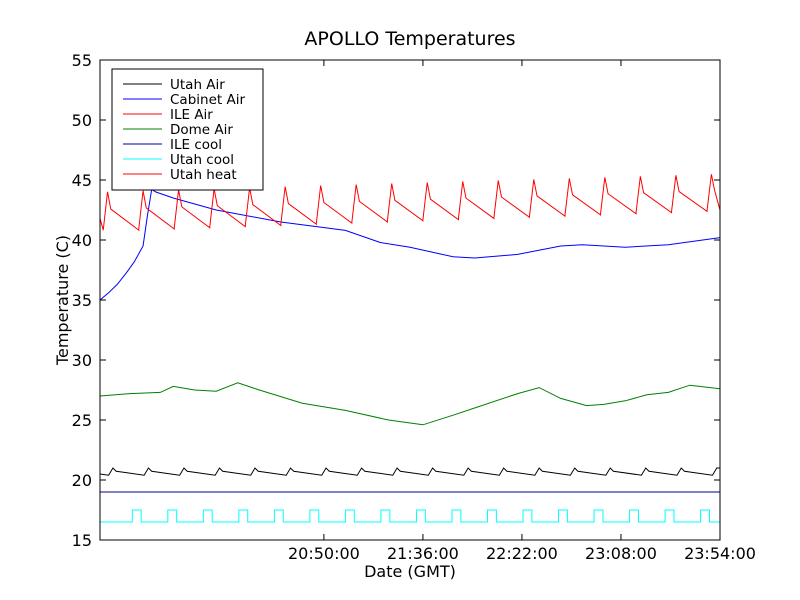 This screenshot has width=800, height=600. What do you see at coordinates (197, 85) in the screenshot?
I see `legend-label-utah-air: Utah Air` at bounding box center [197, 85].